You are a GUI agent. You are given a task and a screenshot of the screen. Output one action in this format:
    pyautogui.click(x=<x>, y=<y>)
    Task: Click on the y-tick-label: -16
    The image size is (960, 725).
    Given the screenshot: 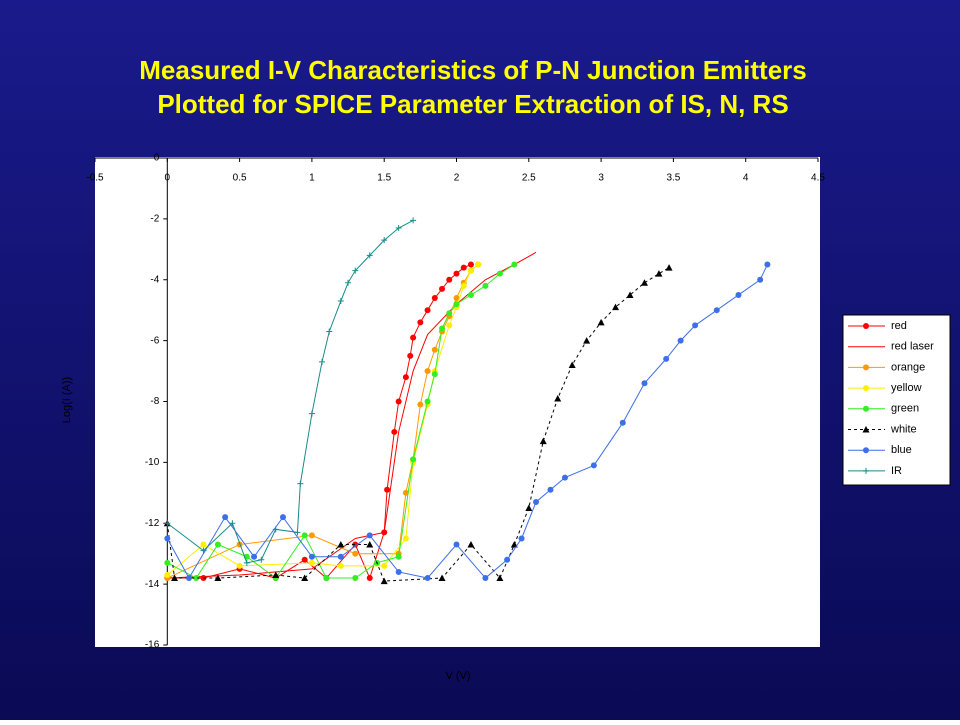 What is the action you would take?
    pyautogui.click(x=152, y=645)
    